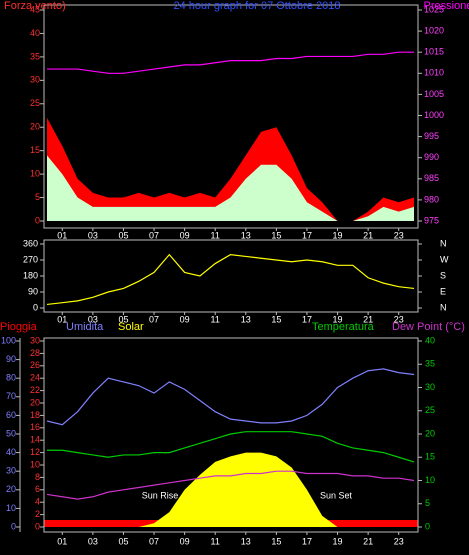  What do you see at coordinates (37, 489) in the screenshot?
I see `y2-tick-label: 6` at bounding box center [37, 489].